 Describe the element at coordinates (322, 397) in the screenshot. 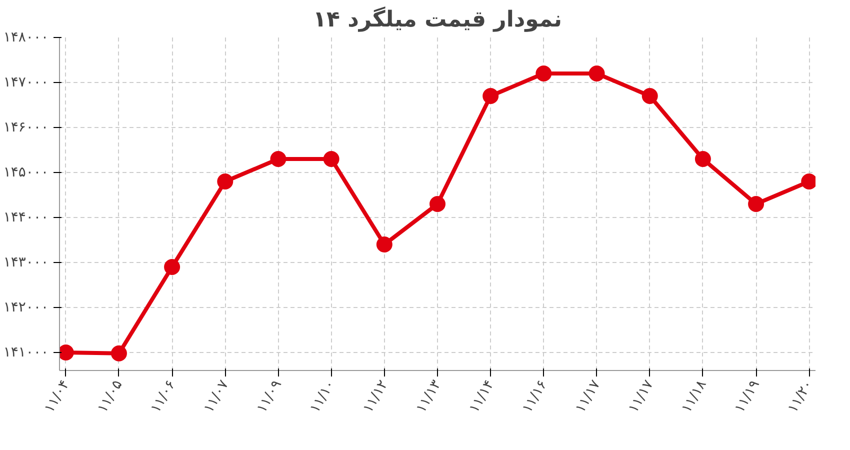

I see `x-tick-label: ۱۱/۱۰` at that location.